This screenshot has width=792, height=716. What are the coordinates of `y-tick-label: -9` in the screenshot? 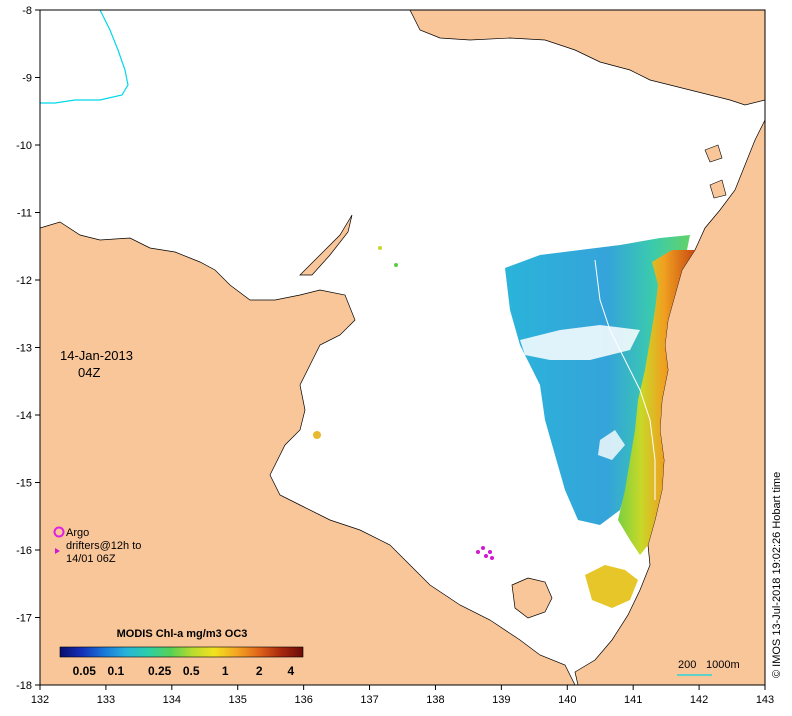 It's located at (27, 79).